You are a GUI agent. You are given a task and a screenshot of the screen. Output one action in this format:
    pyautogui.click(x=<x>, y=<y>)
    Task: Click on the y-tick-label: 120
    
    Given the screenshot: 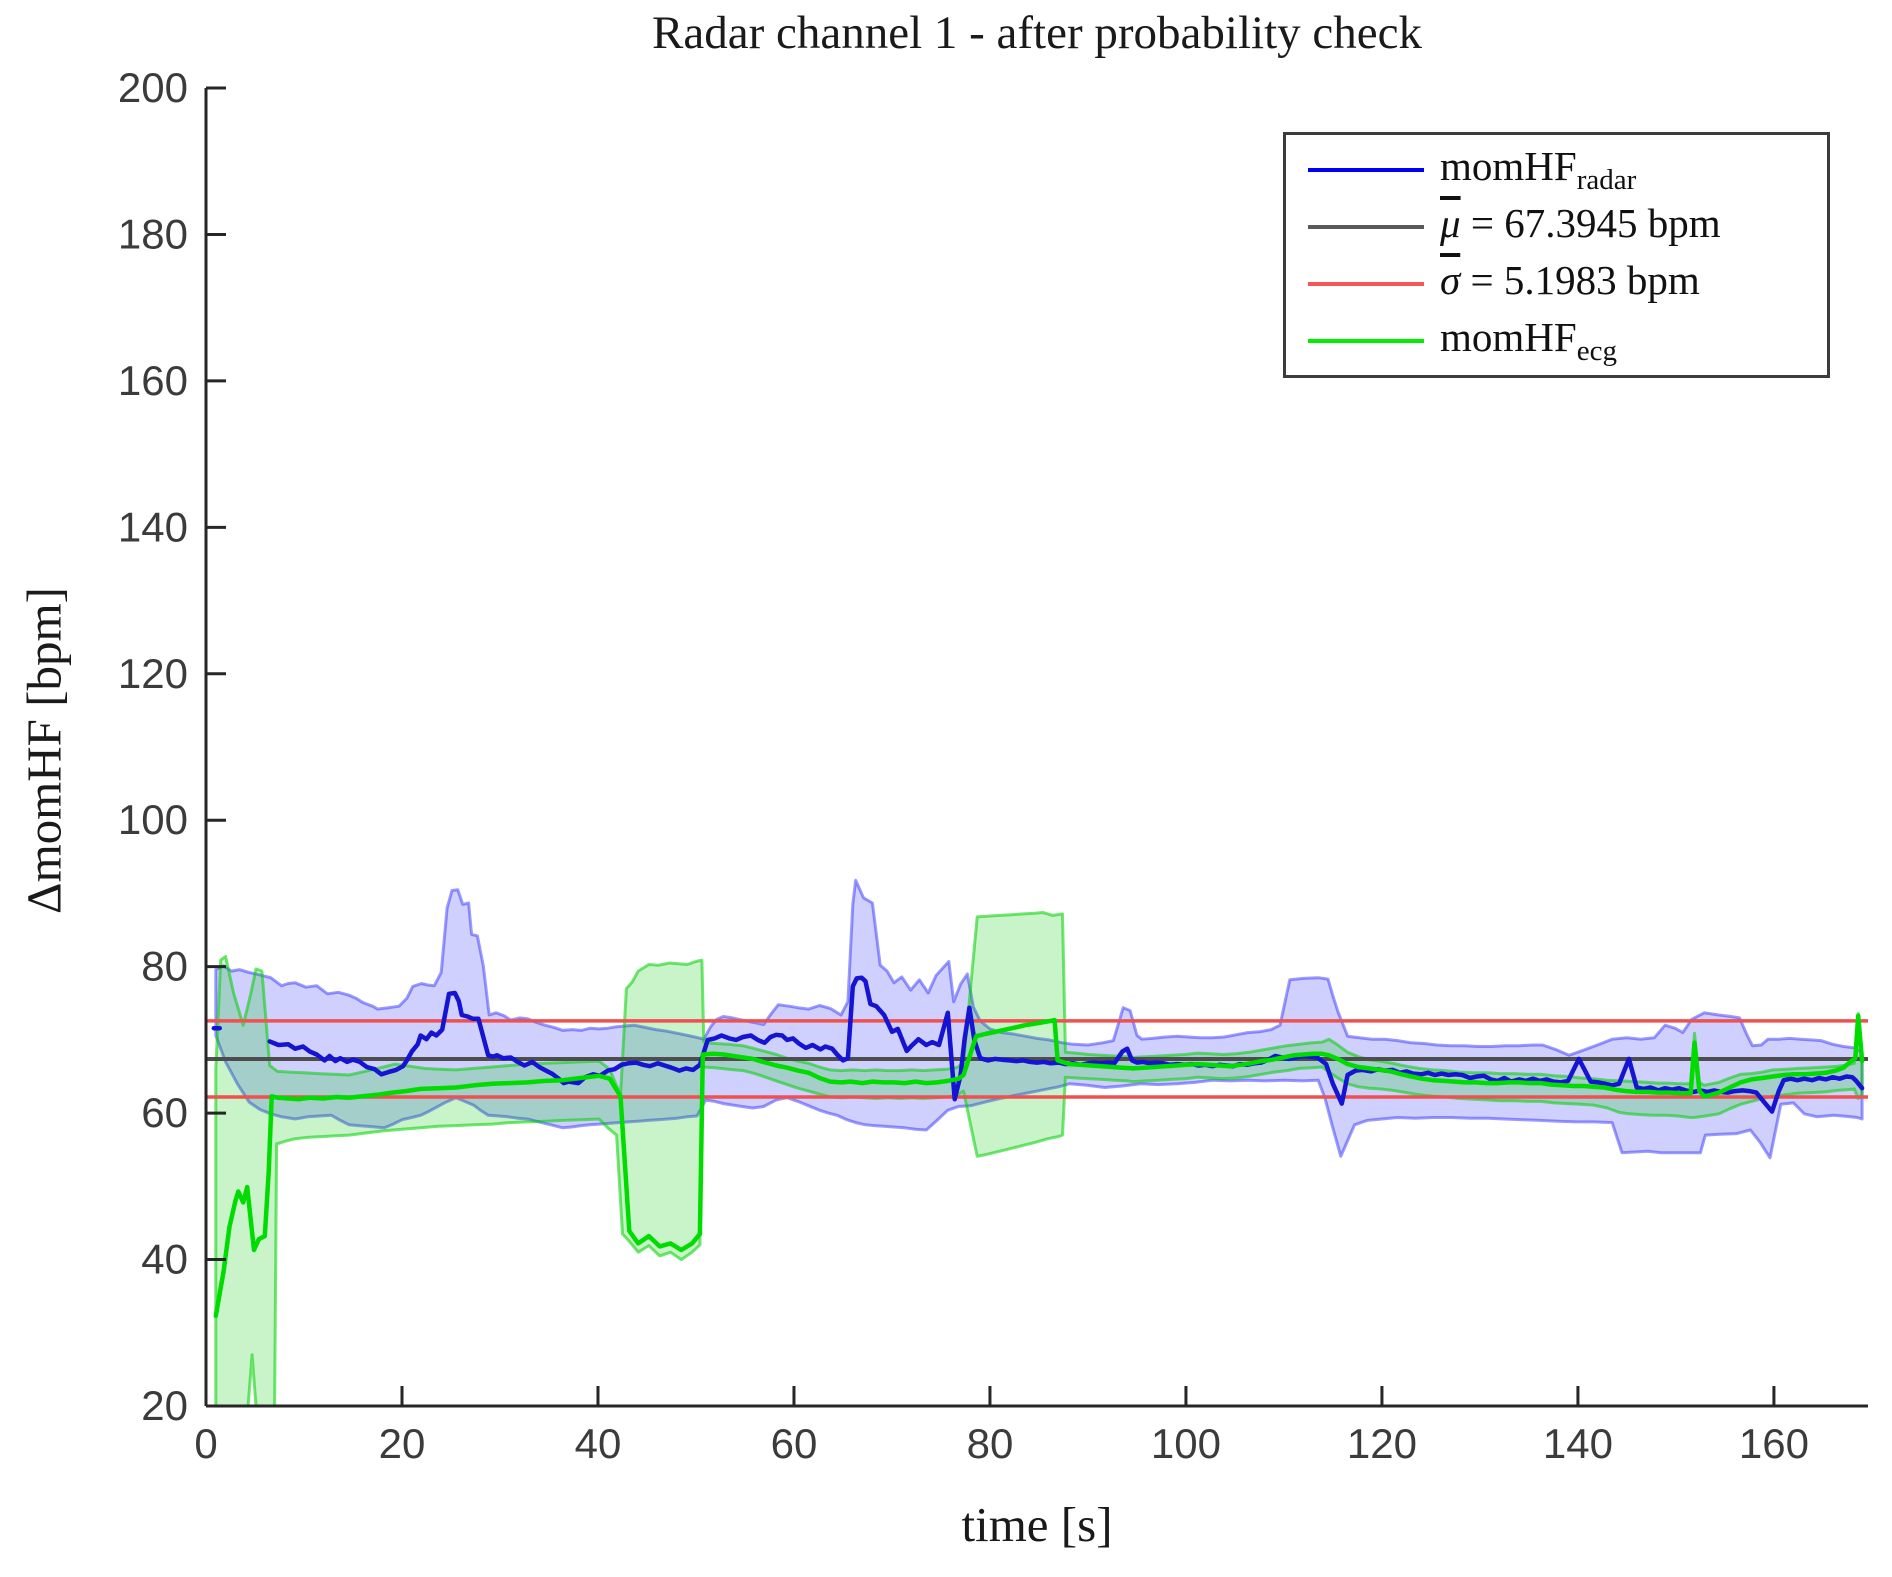 What is the action you would take?
    pyautogui.click(x=153, y=673)
    